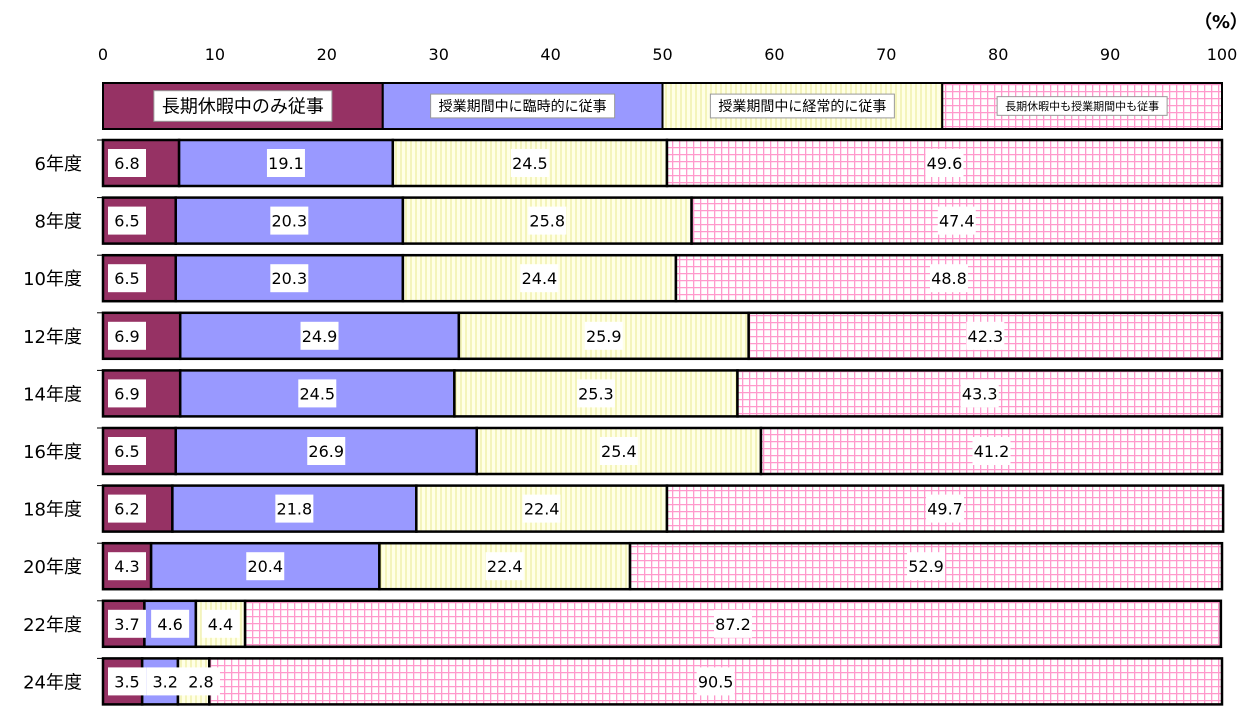 This screenshot has width=1255, height=724. I want to click on data-label: 25.9, so click(604, 336).